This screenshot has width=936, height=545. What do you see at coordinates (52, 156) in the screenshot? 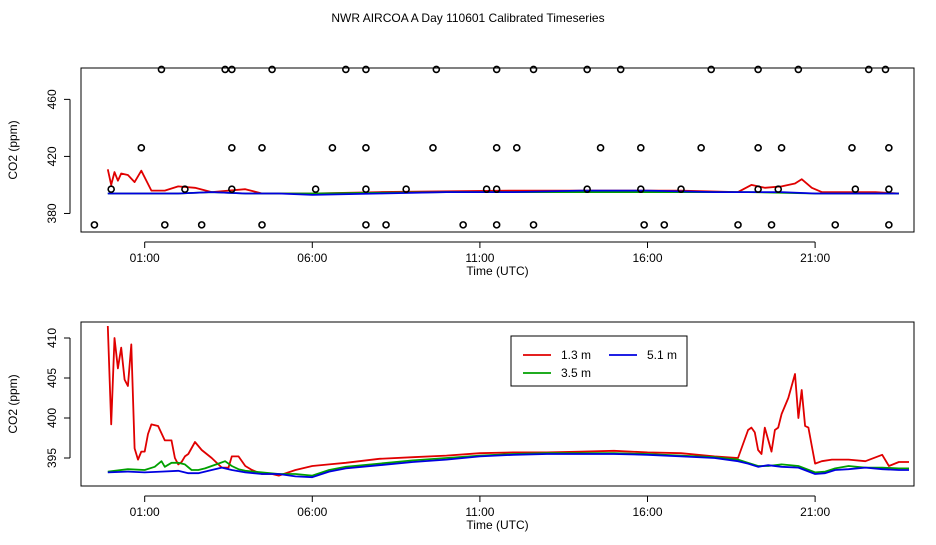
I see `y-tick-label: 420` at bounding box center [52, 156].